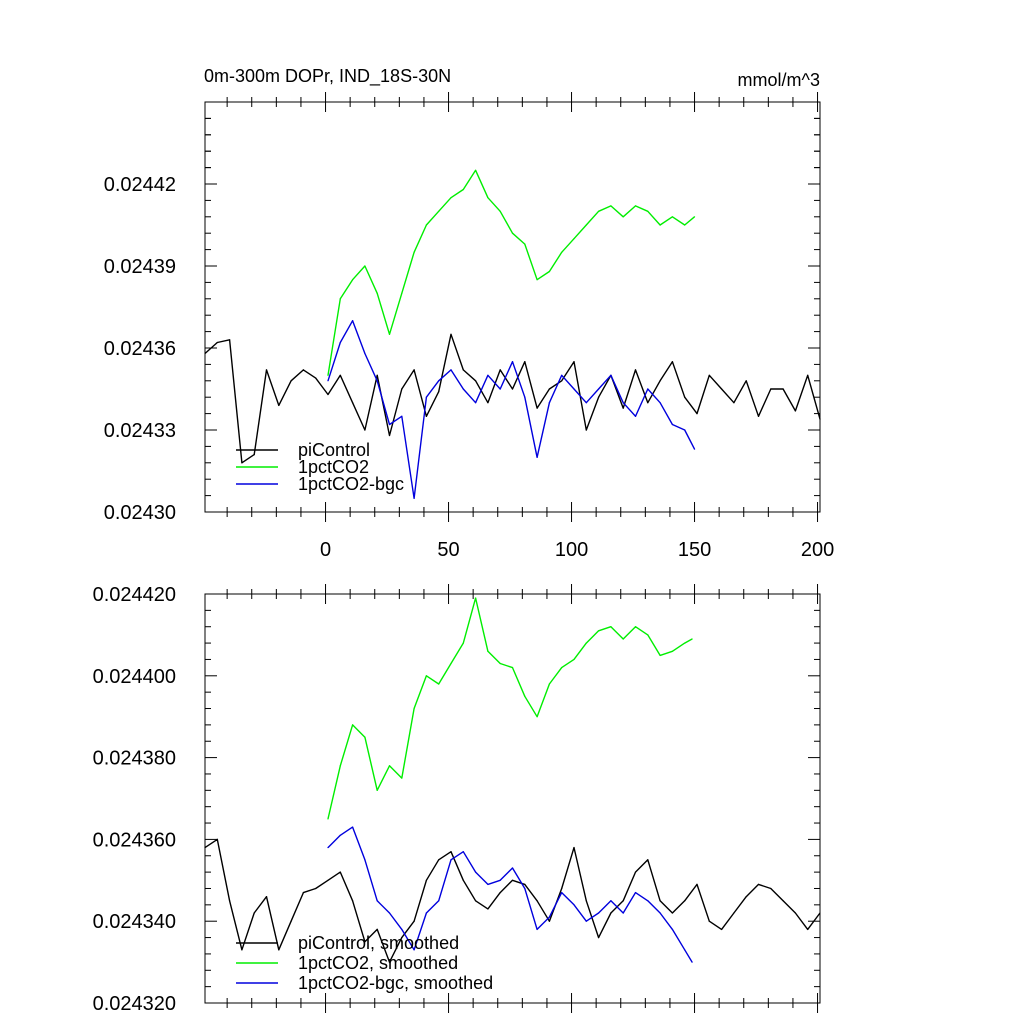 The image size is (1024, 1024). I want to click on y-tick-label: 0.024400, so click(134, 677).